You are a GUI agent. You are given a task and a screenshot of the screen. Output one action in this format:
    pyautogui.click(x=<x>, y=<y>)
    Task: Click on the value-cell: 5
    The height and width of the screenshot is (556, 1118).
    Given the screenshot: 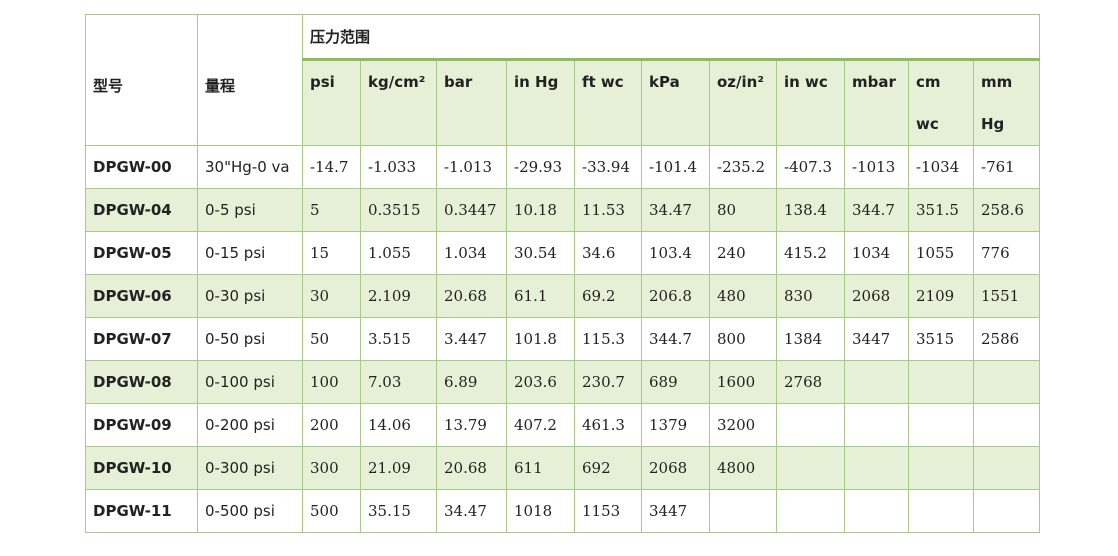 What is the action you would take?
    pyautogui.click(x=331, y=210)
    